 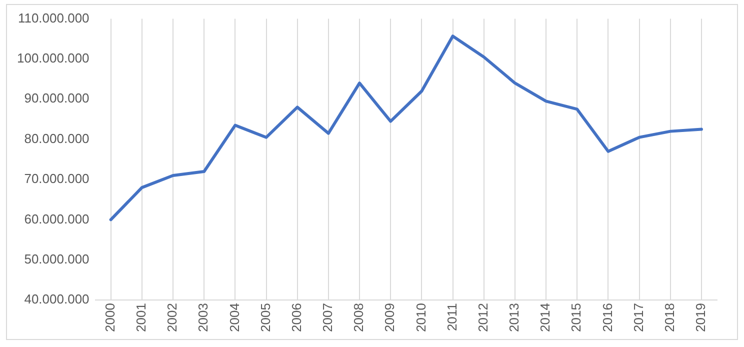 I want to click on y-tick-label: 80.000.000, so click(x=57, y=138).